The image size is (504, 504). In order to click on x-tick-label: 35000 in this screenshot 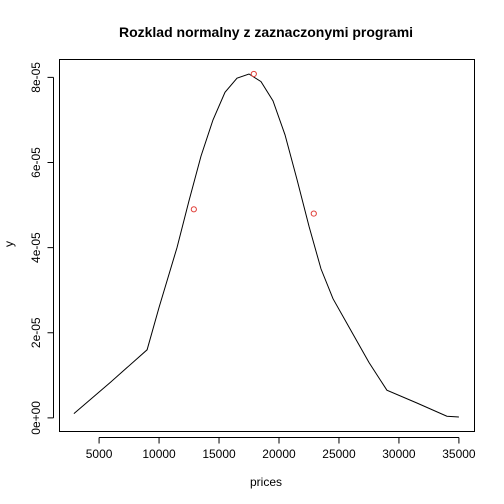, I will do `click(459, 454)`.